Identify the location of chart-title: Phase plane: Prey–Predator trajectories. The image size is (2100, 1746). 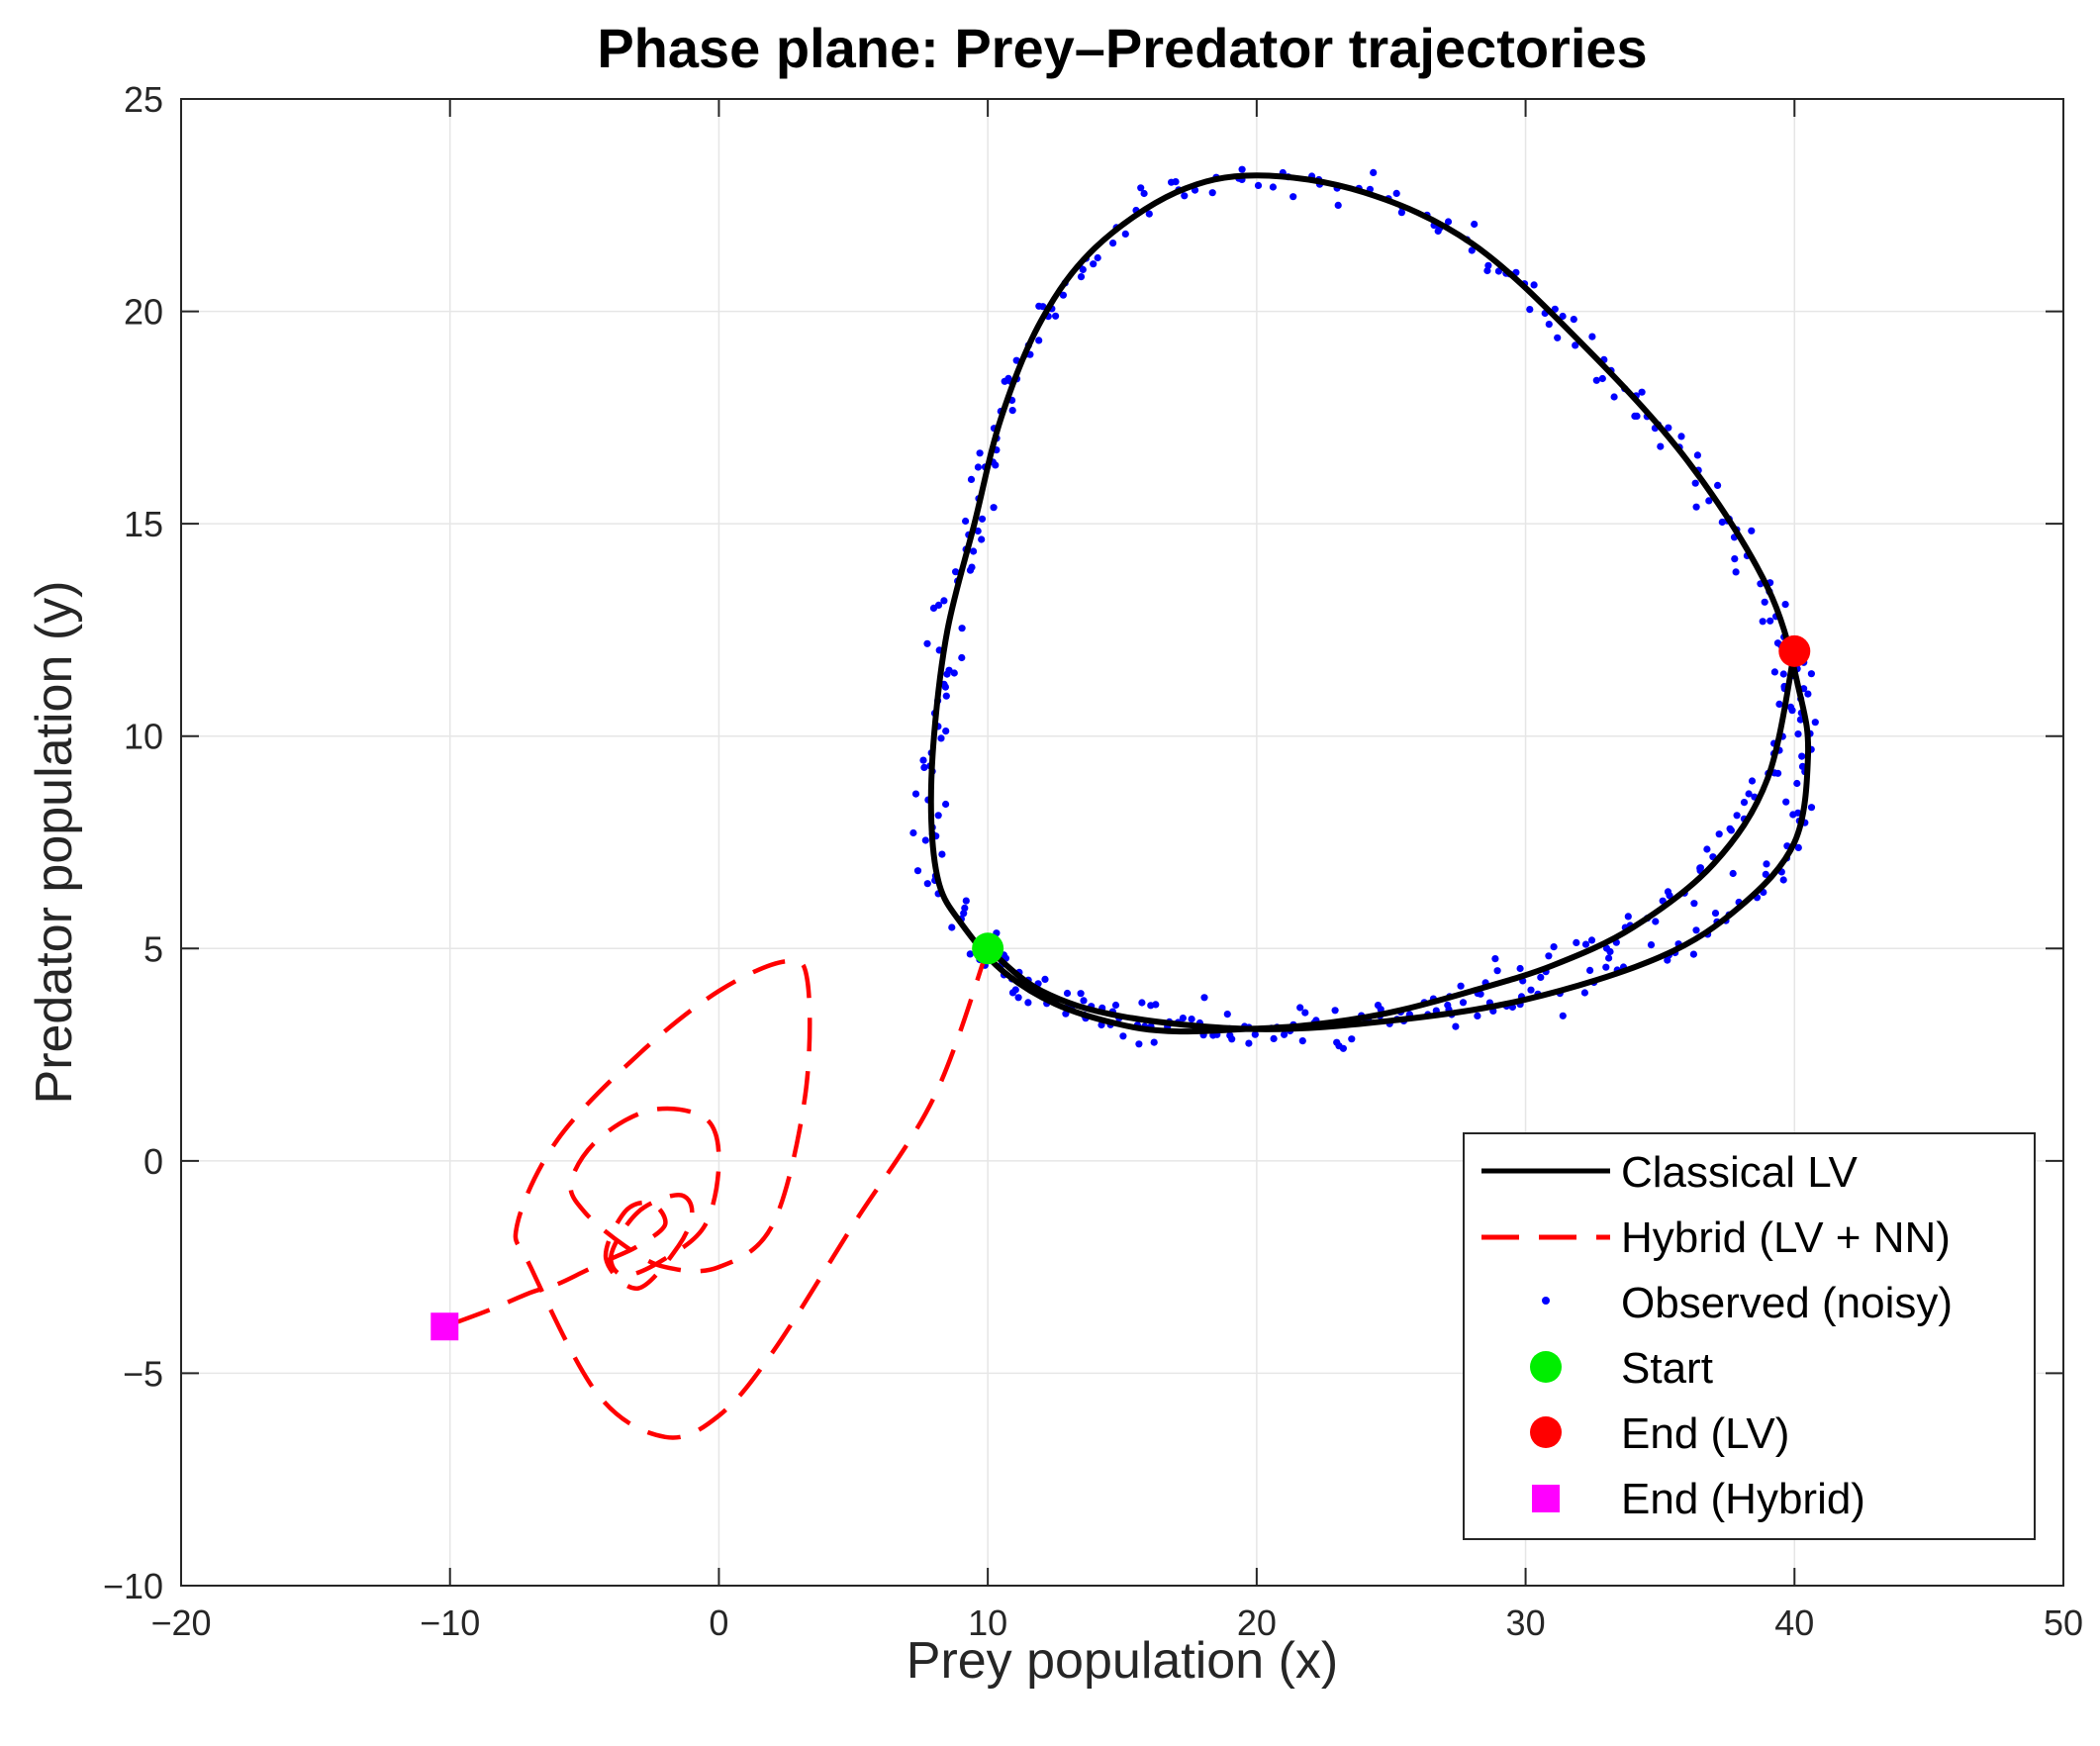
(1122, 48).